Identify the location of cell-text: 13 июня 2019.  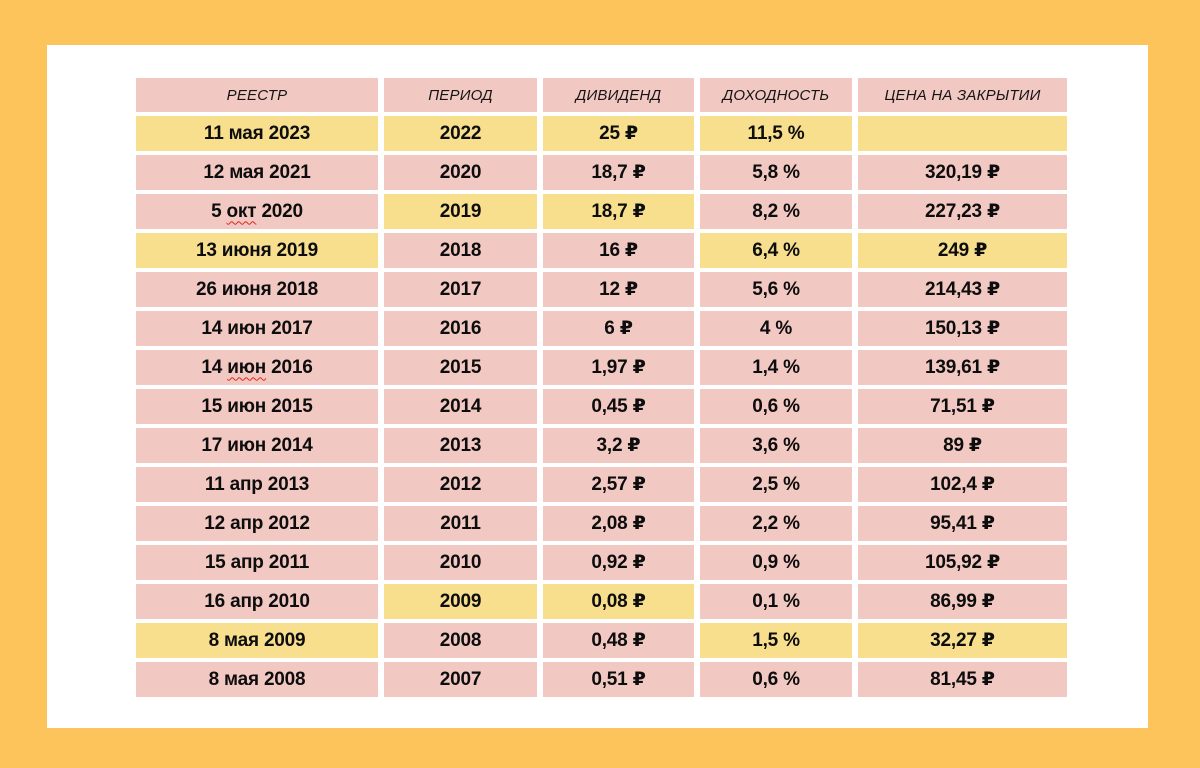
(257, 250).